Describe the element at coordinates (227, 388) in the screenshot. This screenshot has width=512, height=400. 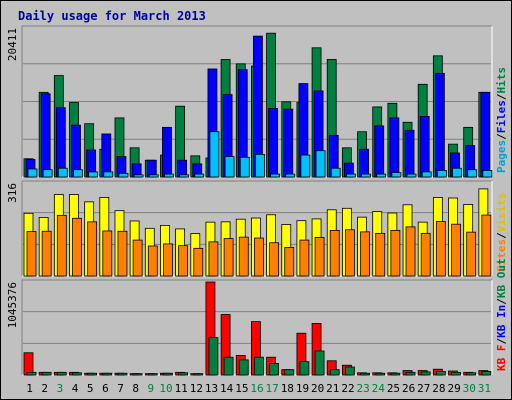
I see `x-tick-day-14: 14` at that location.